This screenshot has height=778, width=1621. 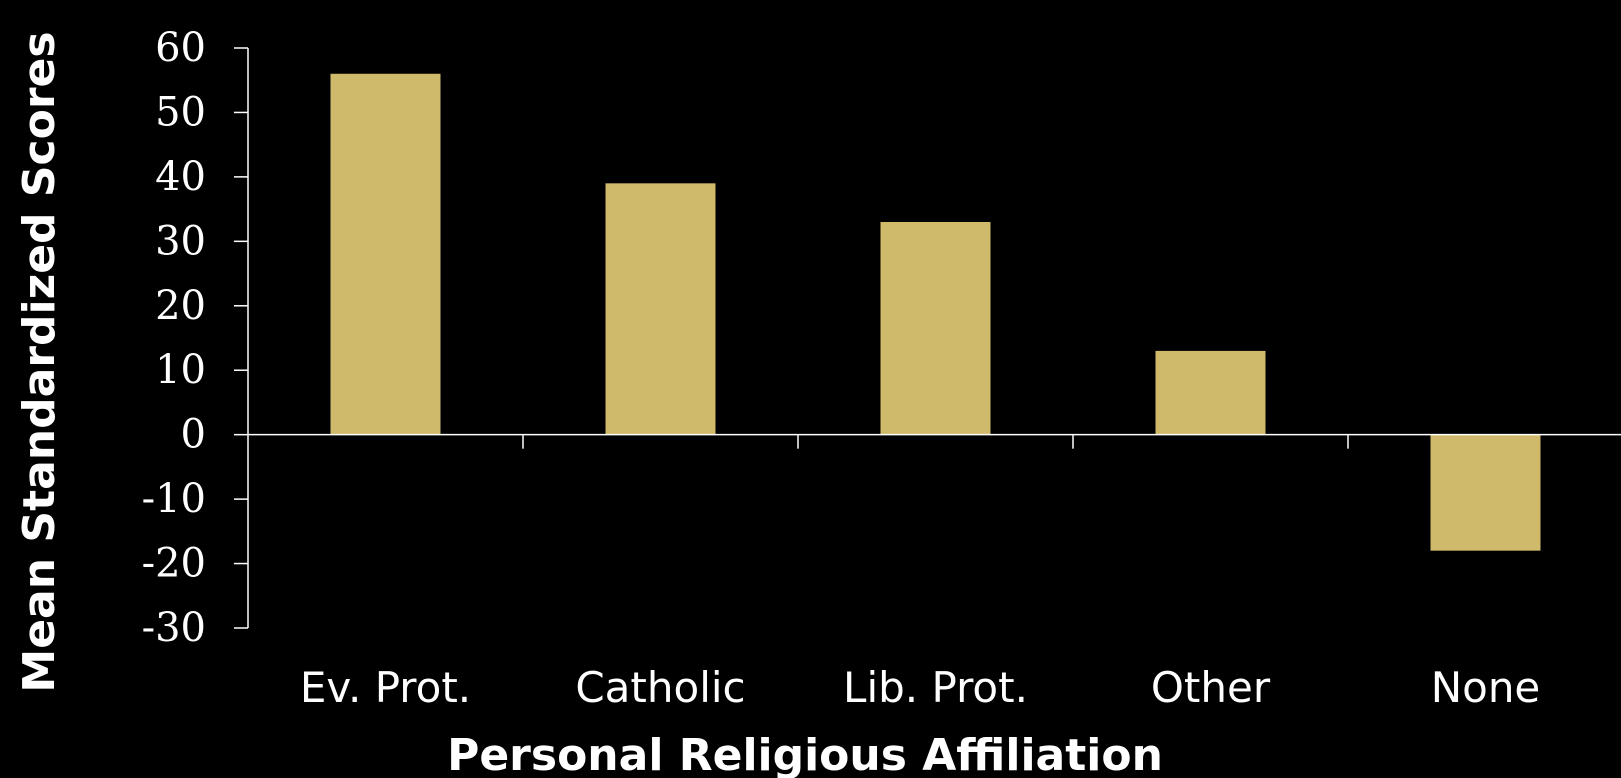 I want to click on y-tick-label: 30, so click(x=180, y=241).